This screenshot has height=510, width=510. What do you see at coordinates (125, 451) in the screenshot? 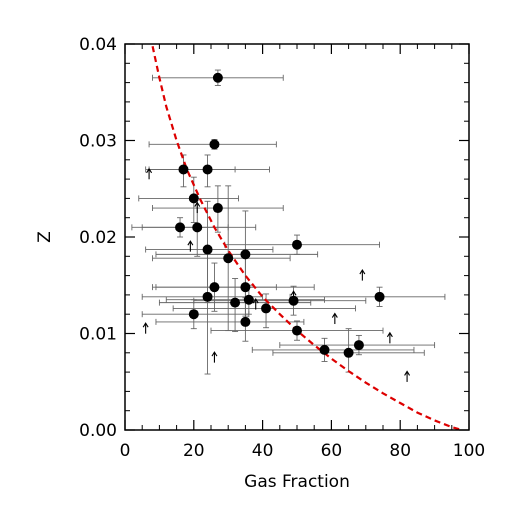
I see `x-tick-label: 0` at bounding box center [125, 451].